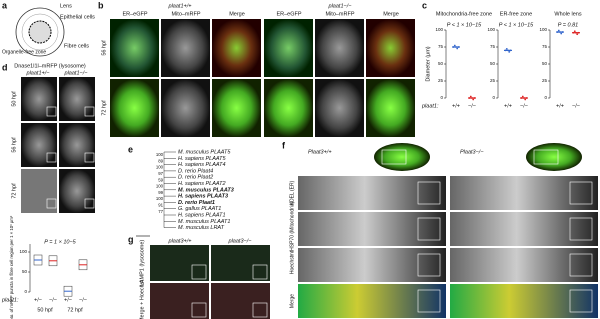  What do you see at coordinates (202, 165) in the screenshot?
I see `leaf-label: H. sapiens PLAAT4` at bounding box center [202, 165].